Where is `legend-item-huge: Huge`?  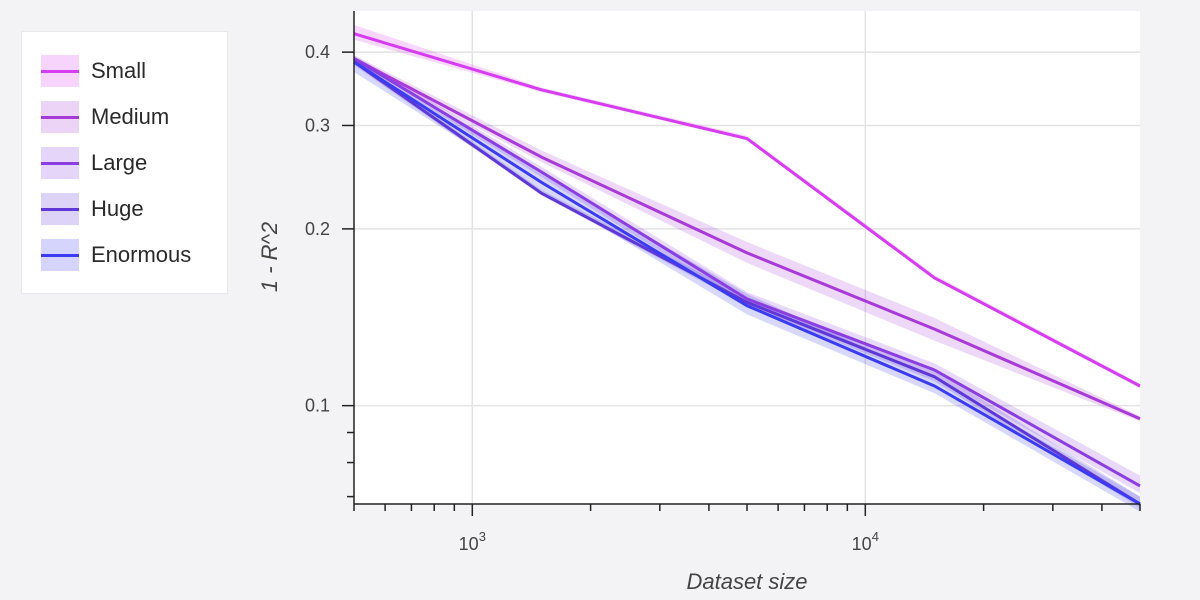 legend-item-huge: Huge is located at coordinates (124, 209).